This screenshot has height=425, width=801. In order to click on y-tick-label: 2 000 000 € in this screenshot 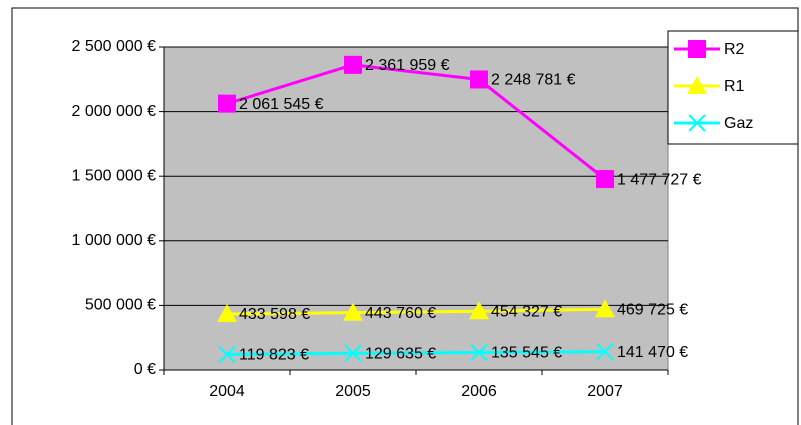, I will do `click(113, 111)`.